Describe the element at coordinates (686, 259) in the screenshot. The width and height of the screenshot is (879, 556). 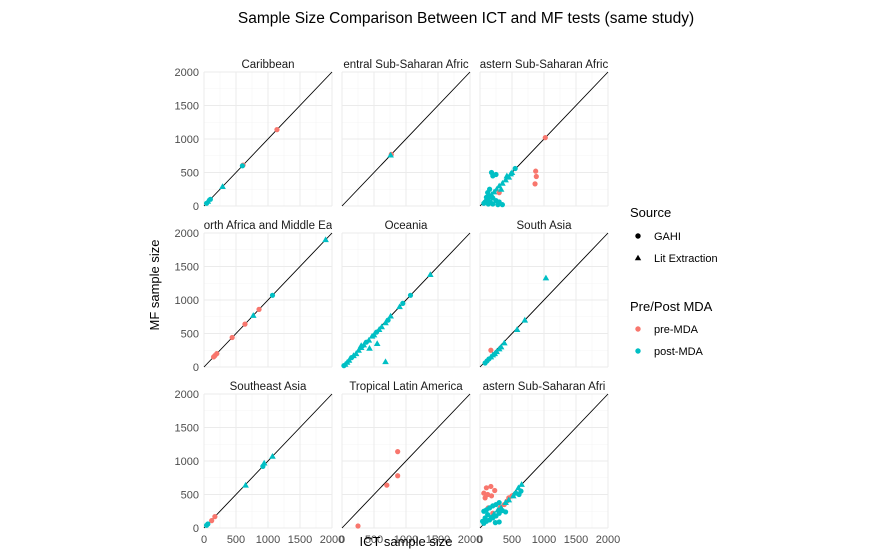
I see `legend-label: Lit Extraction` at that location.